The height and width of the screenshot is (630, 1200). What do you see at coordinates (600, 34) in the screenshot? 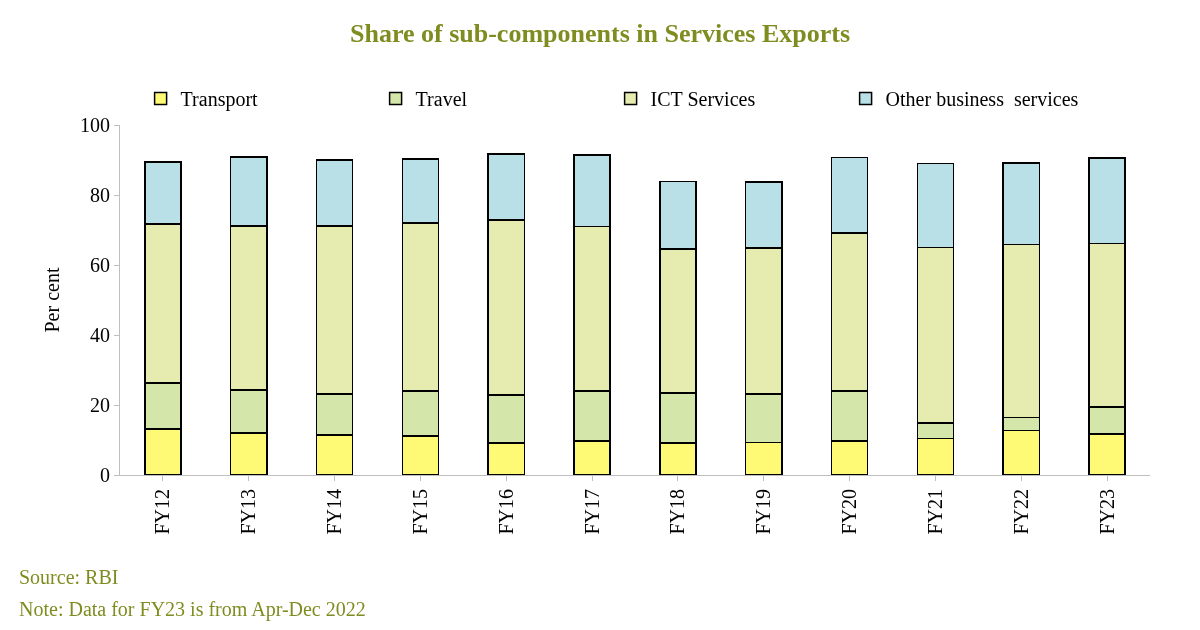
I see `chart-title: Share of sub-components in Services Exports` at bounding box center [600, 34].